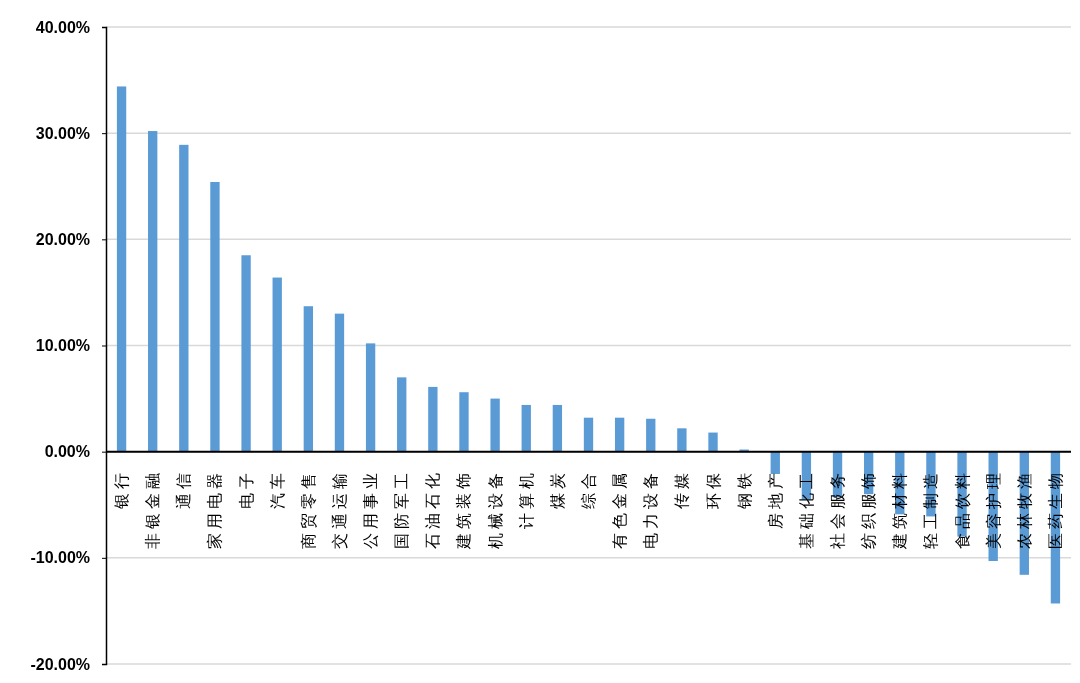 The height and width of the screenshot is (683, 1080). I want to click on x-tick-label: 公用事业, so click(371, 508).